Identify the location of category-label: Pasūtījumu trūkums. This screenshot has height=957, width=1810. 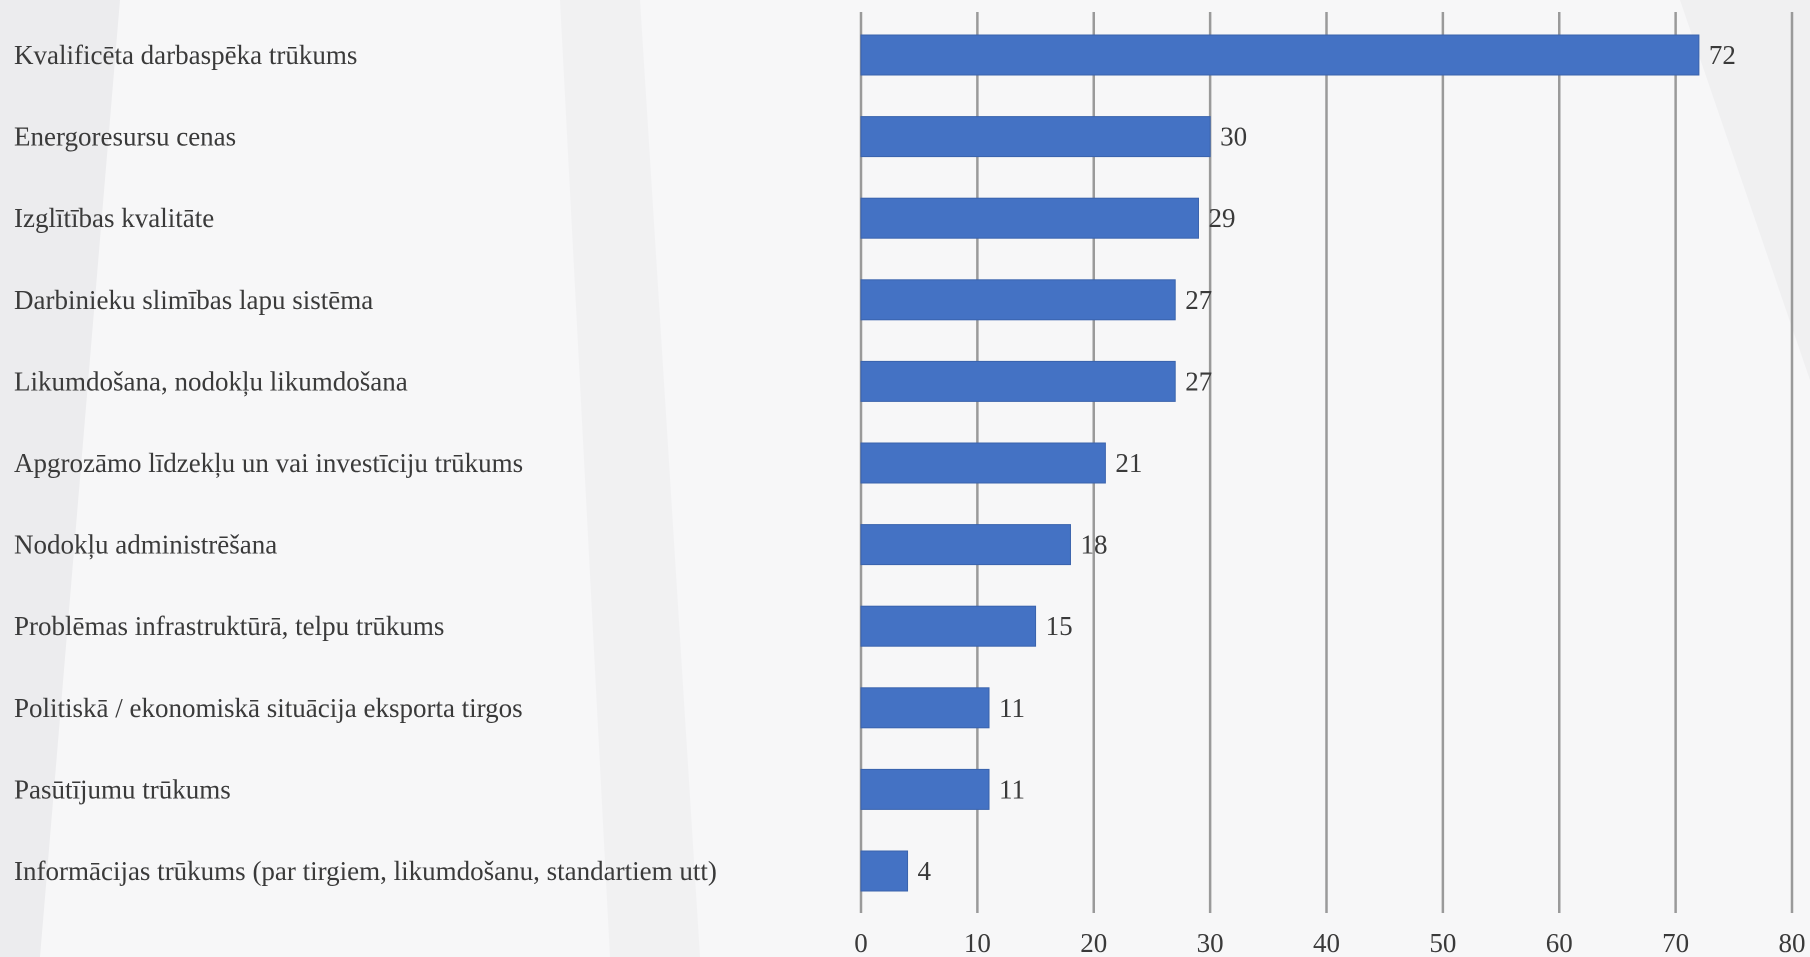
(122, 789).